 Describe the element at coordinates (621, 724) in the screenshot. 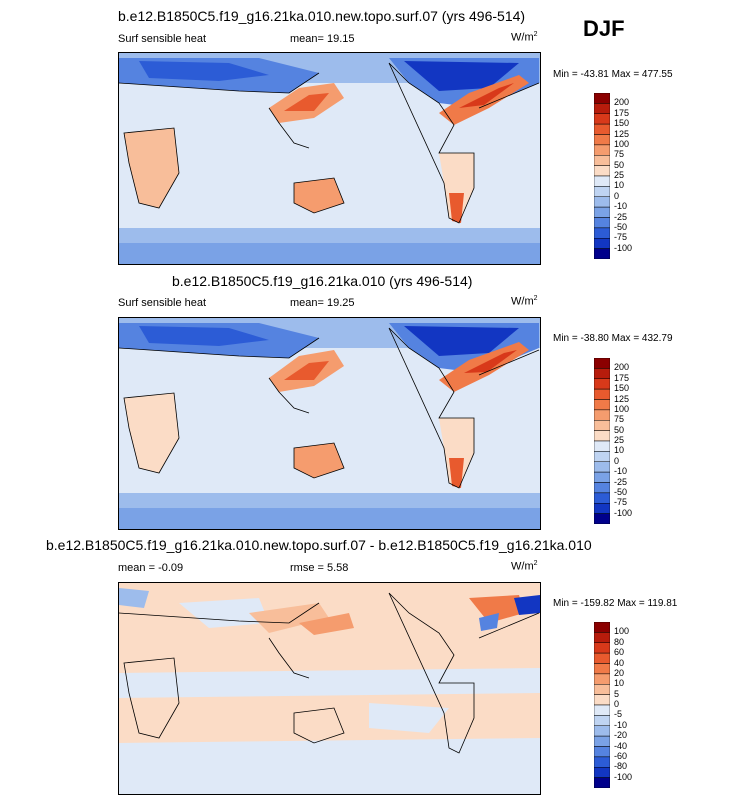

I see `panel3-colorbar-tick-label: -10` at that location.